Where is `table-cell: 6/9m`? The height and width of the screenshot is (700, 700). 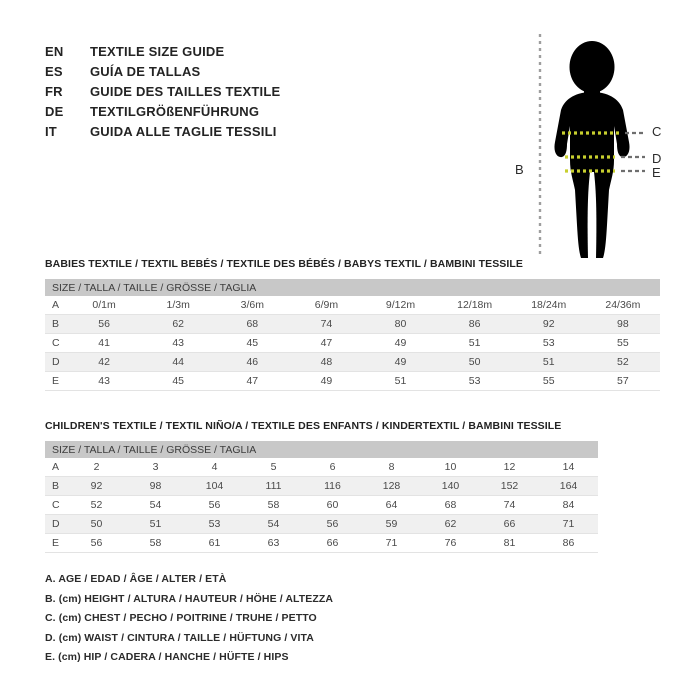 table-cell: 6/9m is located at coordinates (326, 305).